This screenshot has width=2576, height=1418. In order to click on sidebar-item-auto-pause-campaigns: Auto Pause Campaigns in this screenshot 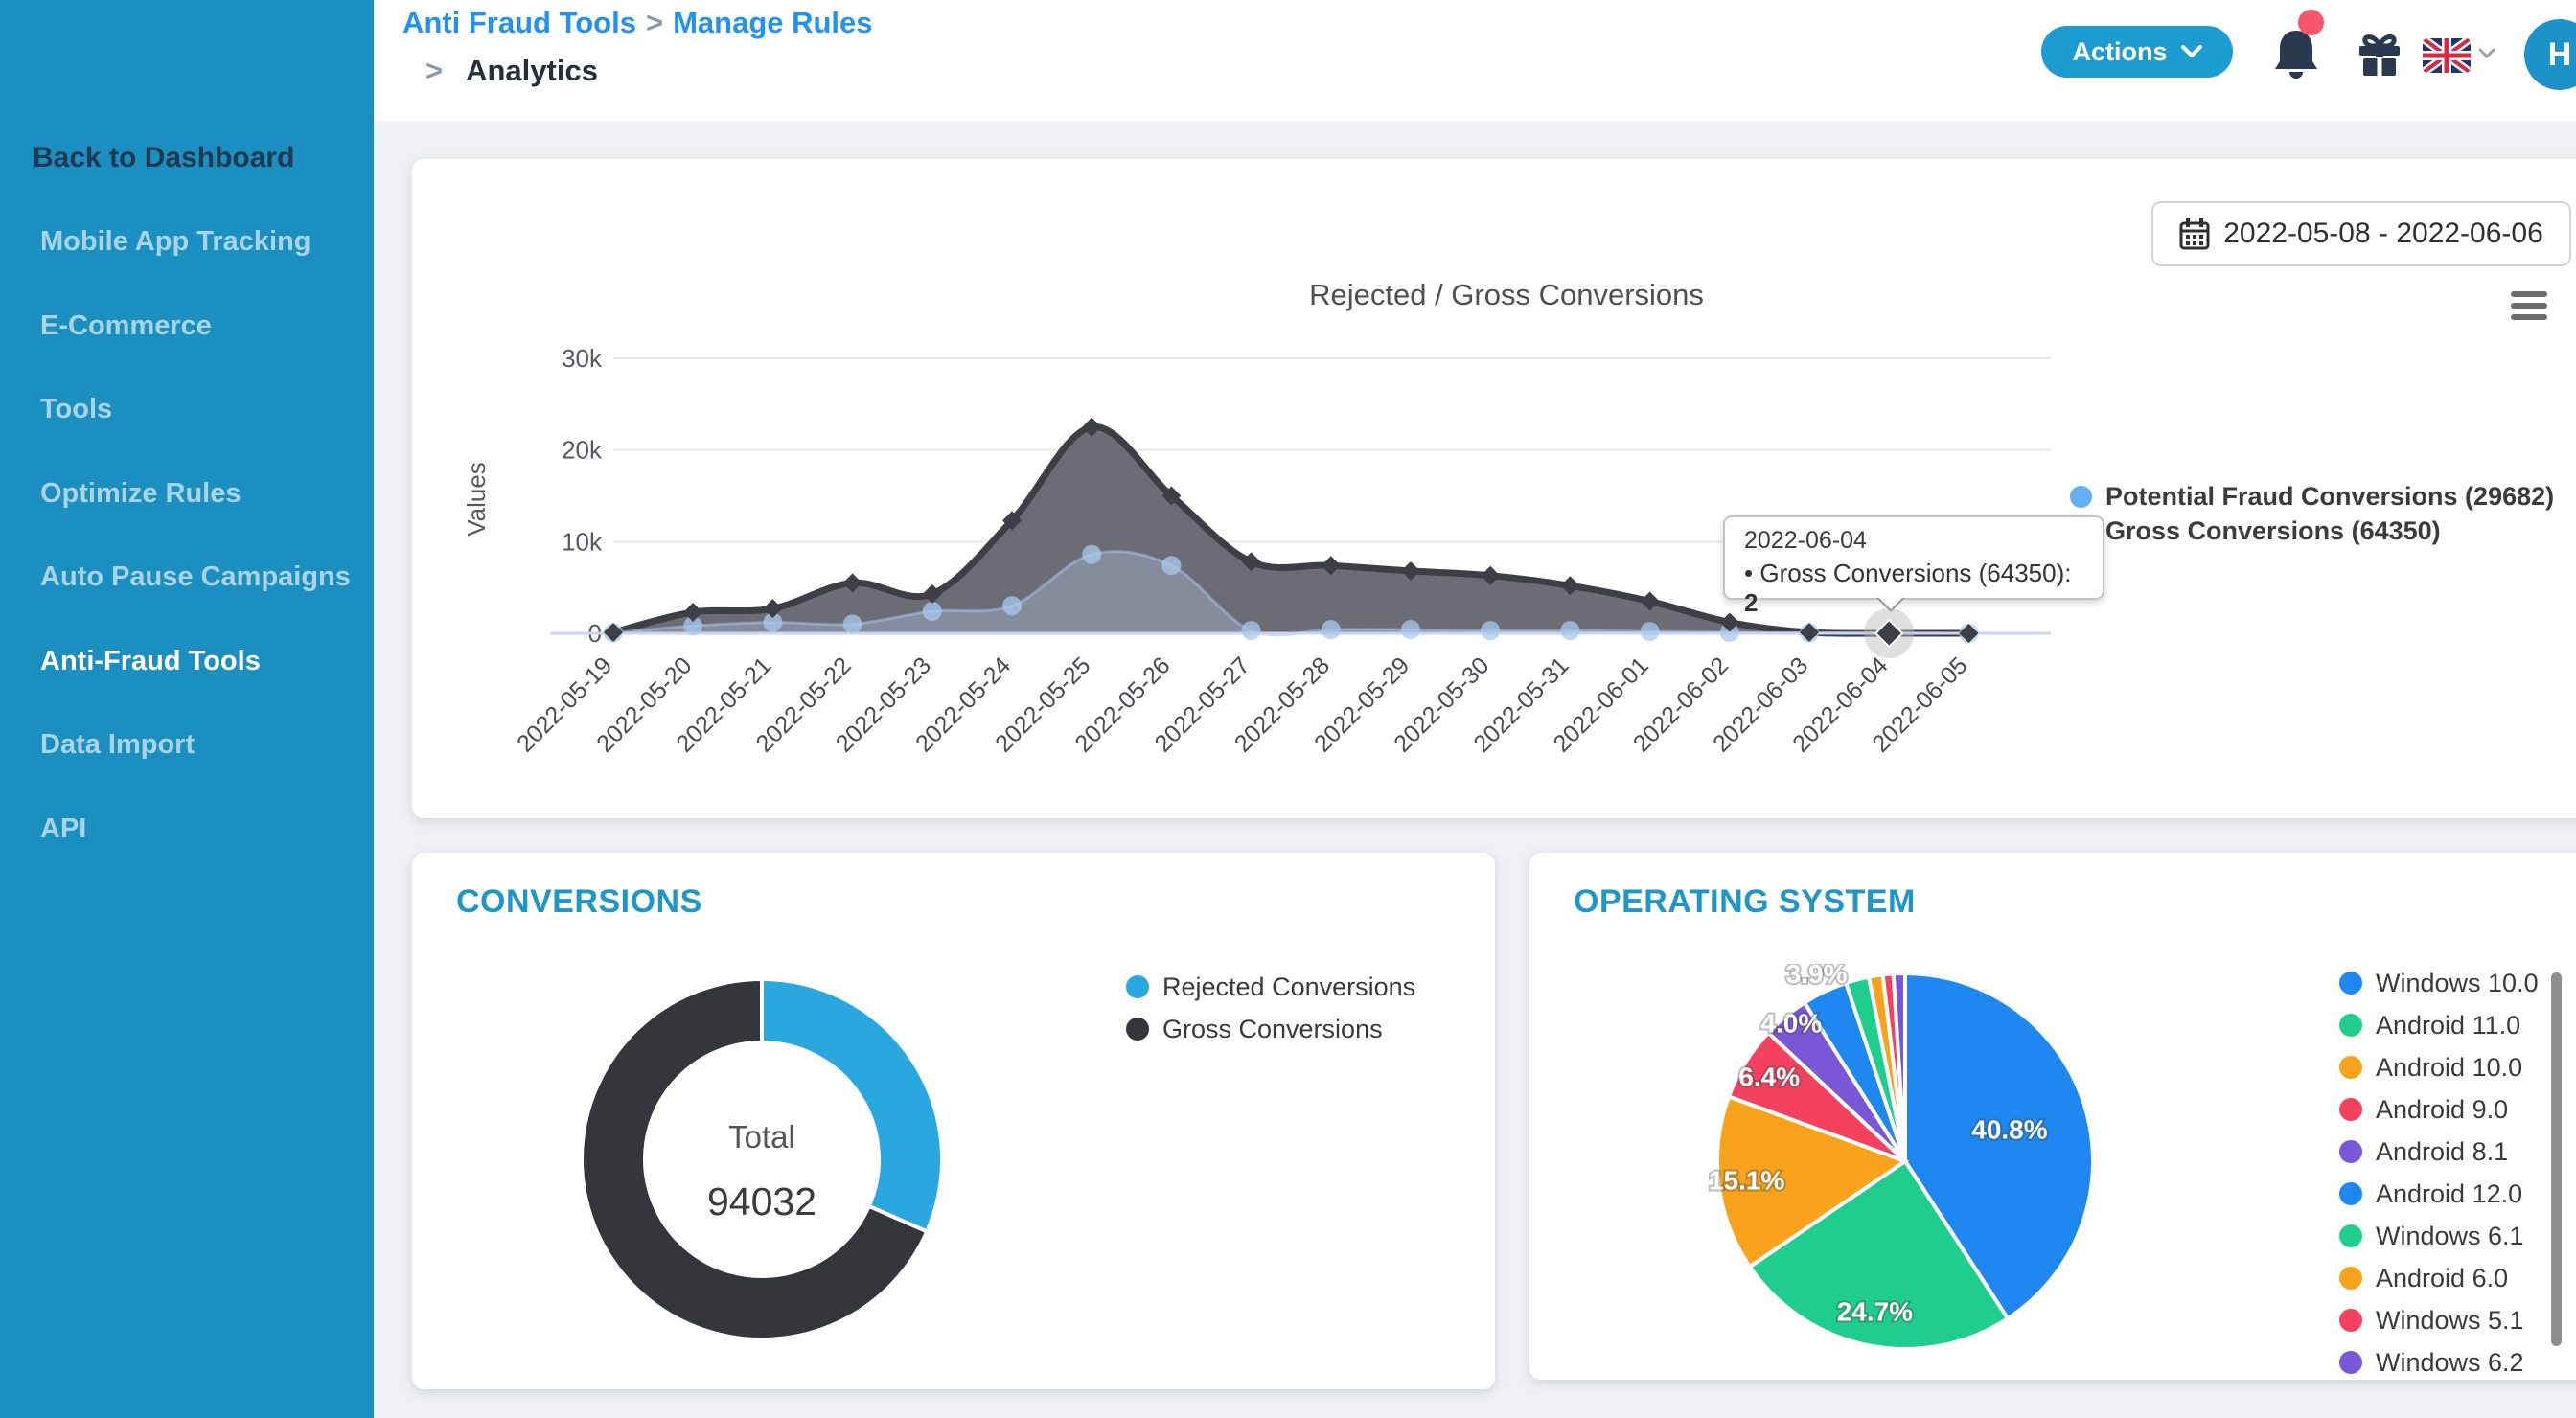, I will do `click(195, 576)`.